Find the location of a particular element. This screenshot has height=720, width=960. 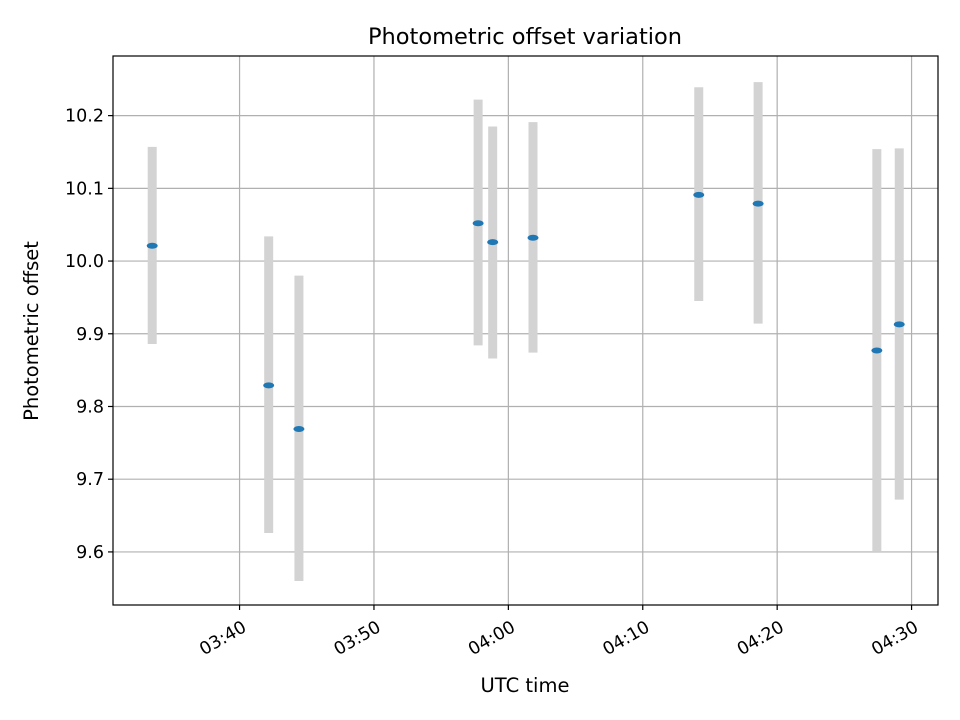

y-axis-label: Photometric offset is located at coordinates (31, 331).